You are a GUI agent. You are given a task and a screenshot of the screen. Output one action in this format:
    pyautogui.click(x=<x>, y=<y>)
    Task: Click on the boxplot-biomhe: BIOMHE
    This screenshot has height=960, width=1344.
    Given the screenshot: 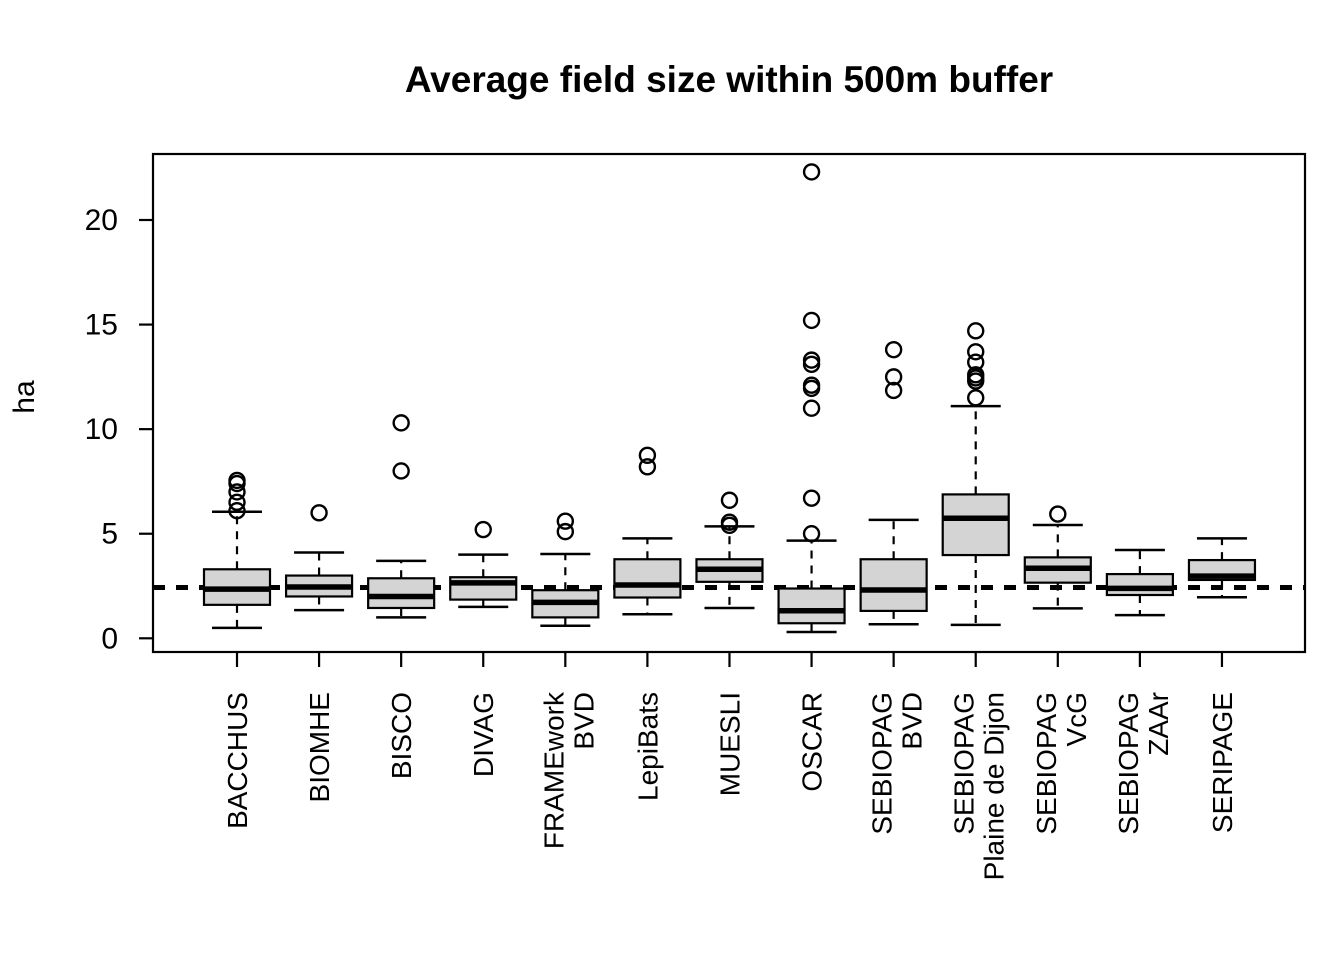 What is the action you would take?
    pyautogui.click(x=319, y=653)
    